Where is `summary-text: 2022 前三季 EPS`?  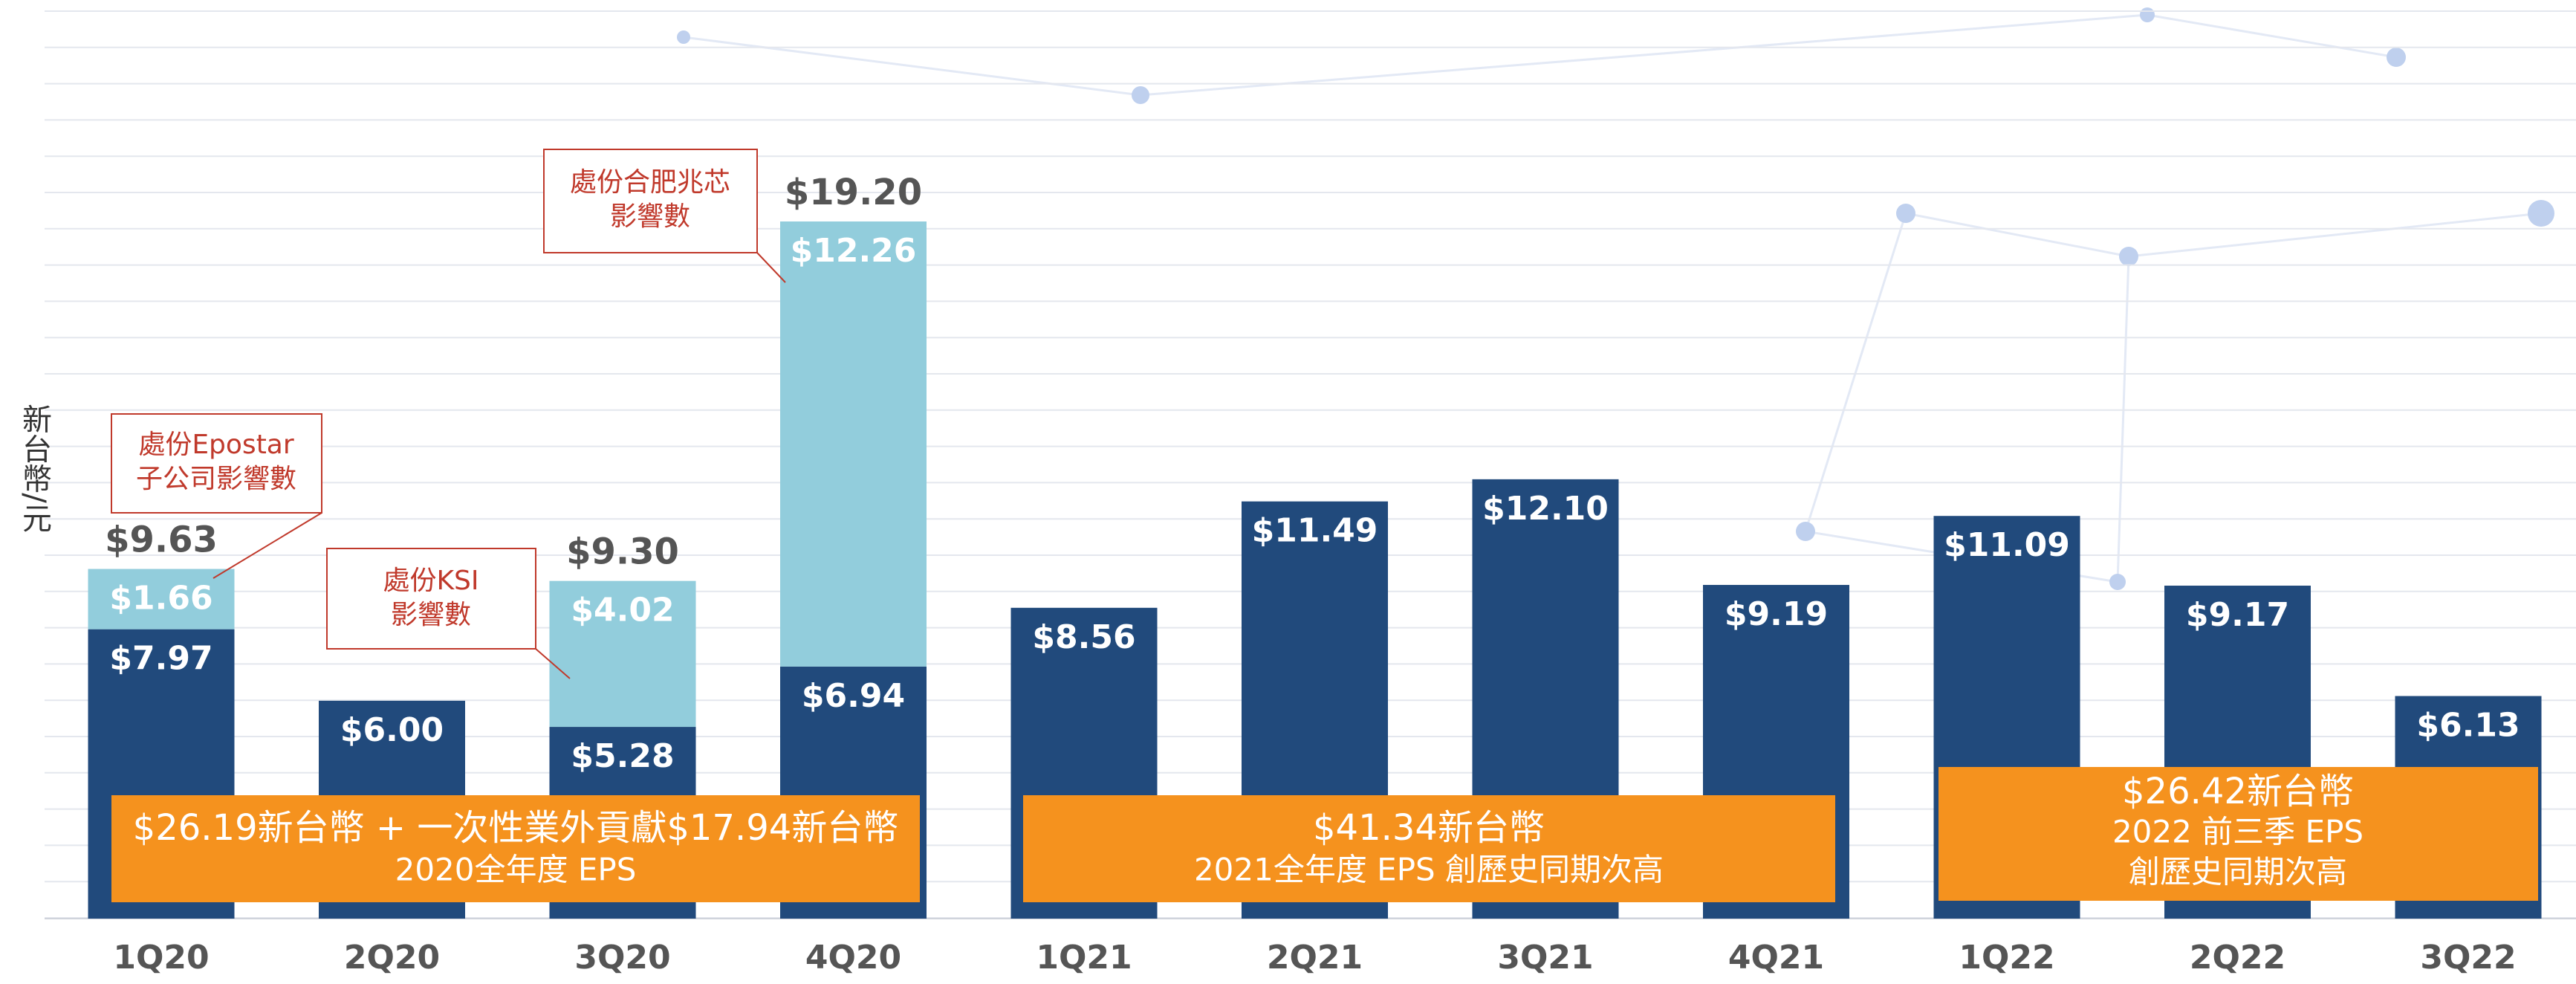
summary-text: 2022 前三季 EPS is located at coordinates (2238, 832).